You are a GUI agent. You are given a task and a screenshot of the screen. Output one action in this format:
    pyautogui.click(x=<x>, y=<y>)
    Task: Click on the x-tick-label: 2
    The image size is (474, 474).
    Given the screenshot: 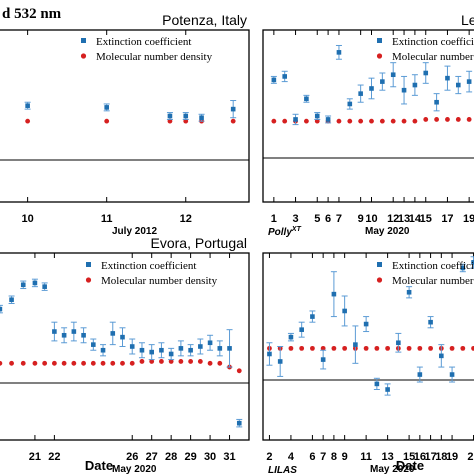 What is the action you would take?
    pyautogui.click(x=269, y=457)
    